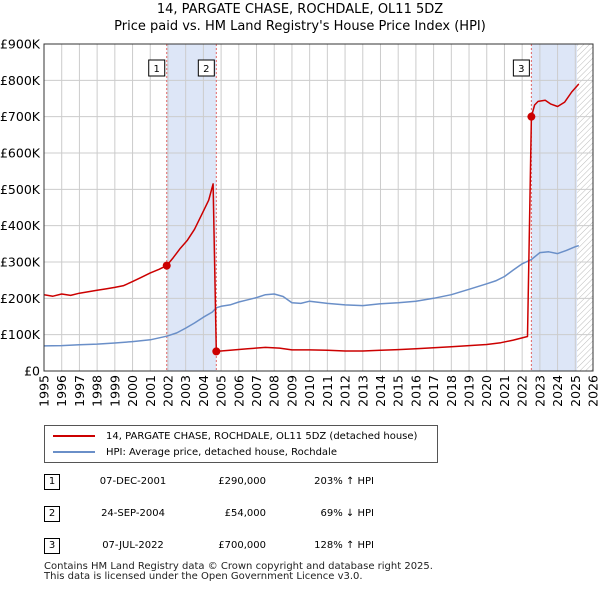  What do you see at coordinates (20, 80) in the screenshot?
I see `y-tick-label: £800K` at bounding box center [20, 80].